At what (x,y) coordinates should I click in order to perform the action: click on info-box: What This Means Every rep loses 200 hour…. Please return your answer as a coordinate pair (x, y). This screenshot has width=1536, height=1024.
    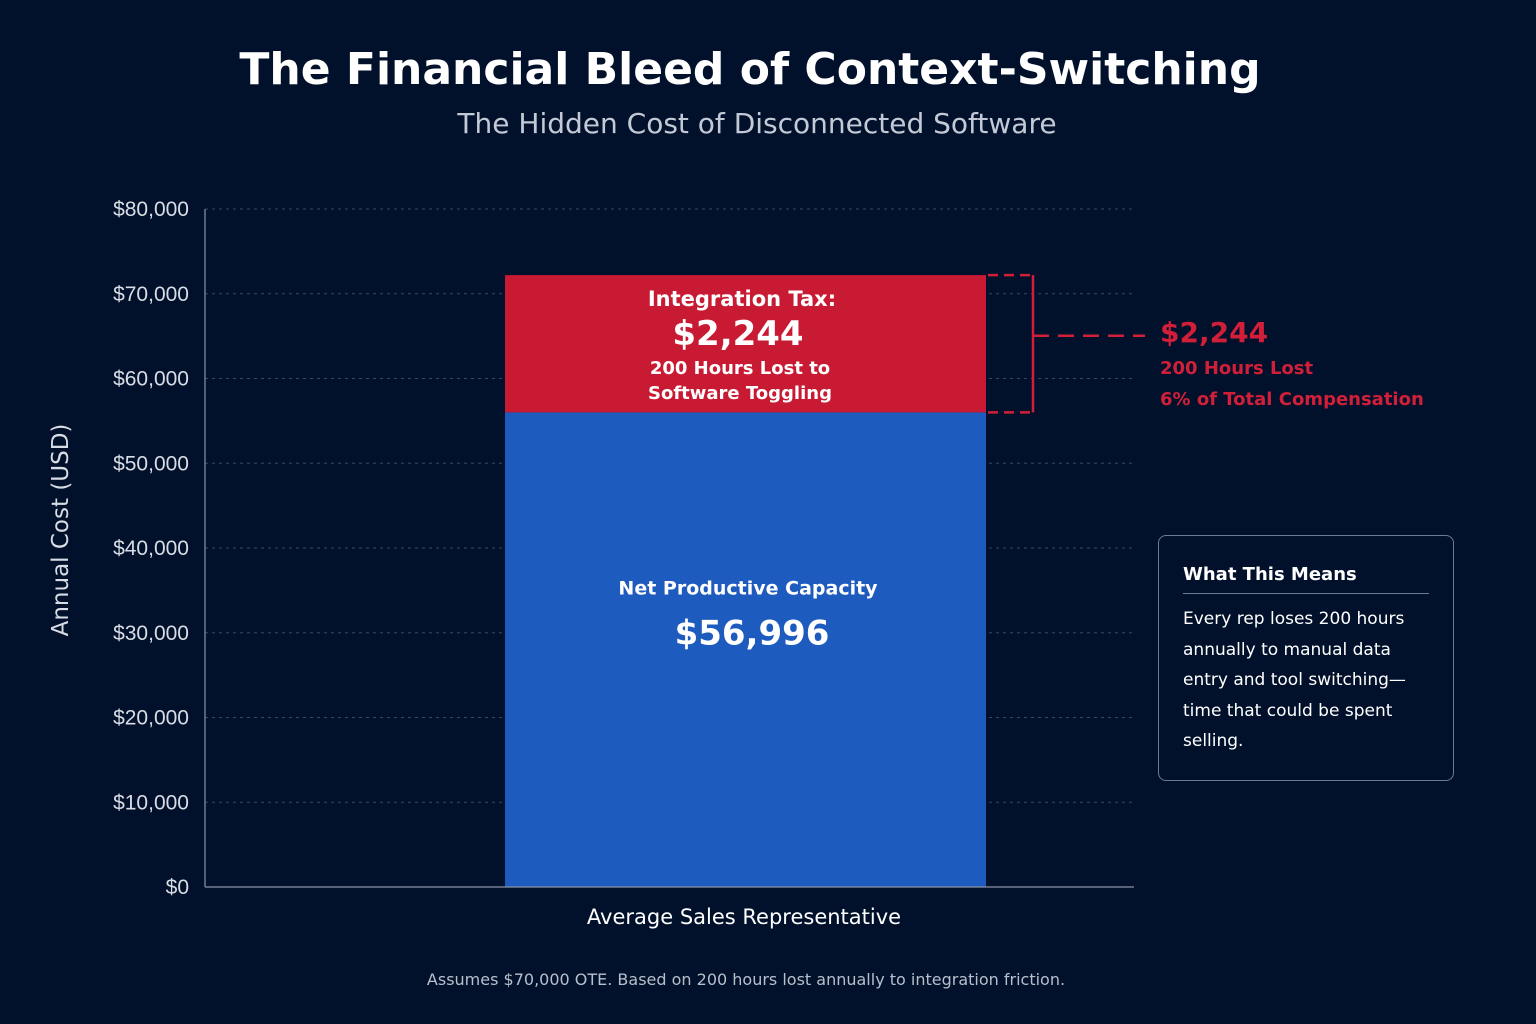
    Looking at the image, I should click on (1306, 658).